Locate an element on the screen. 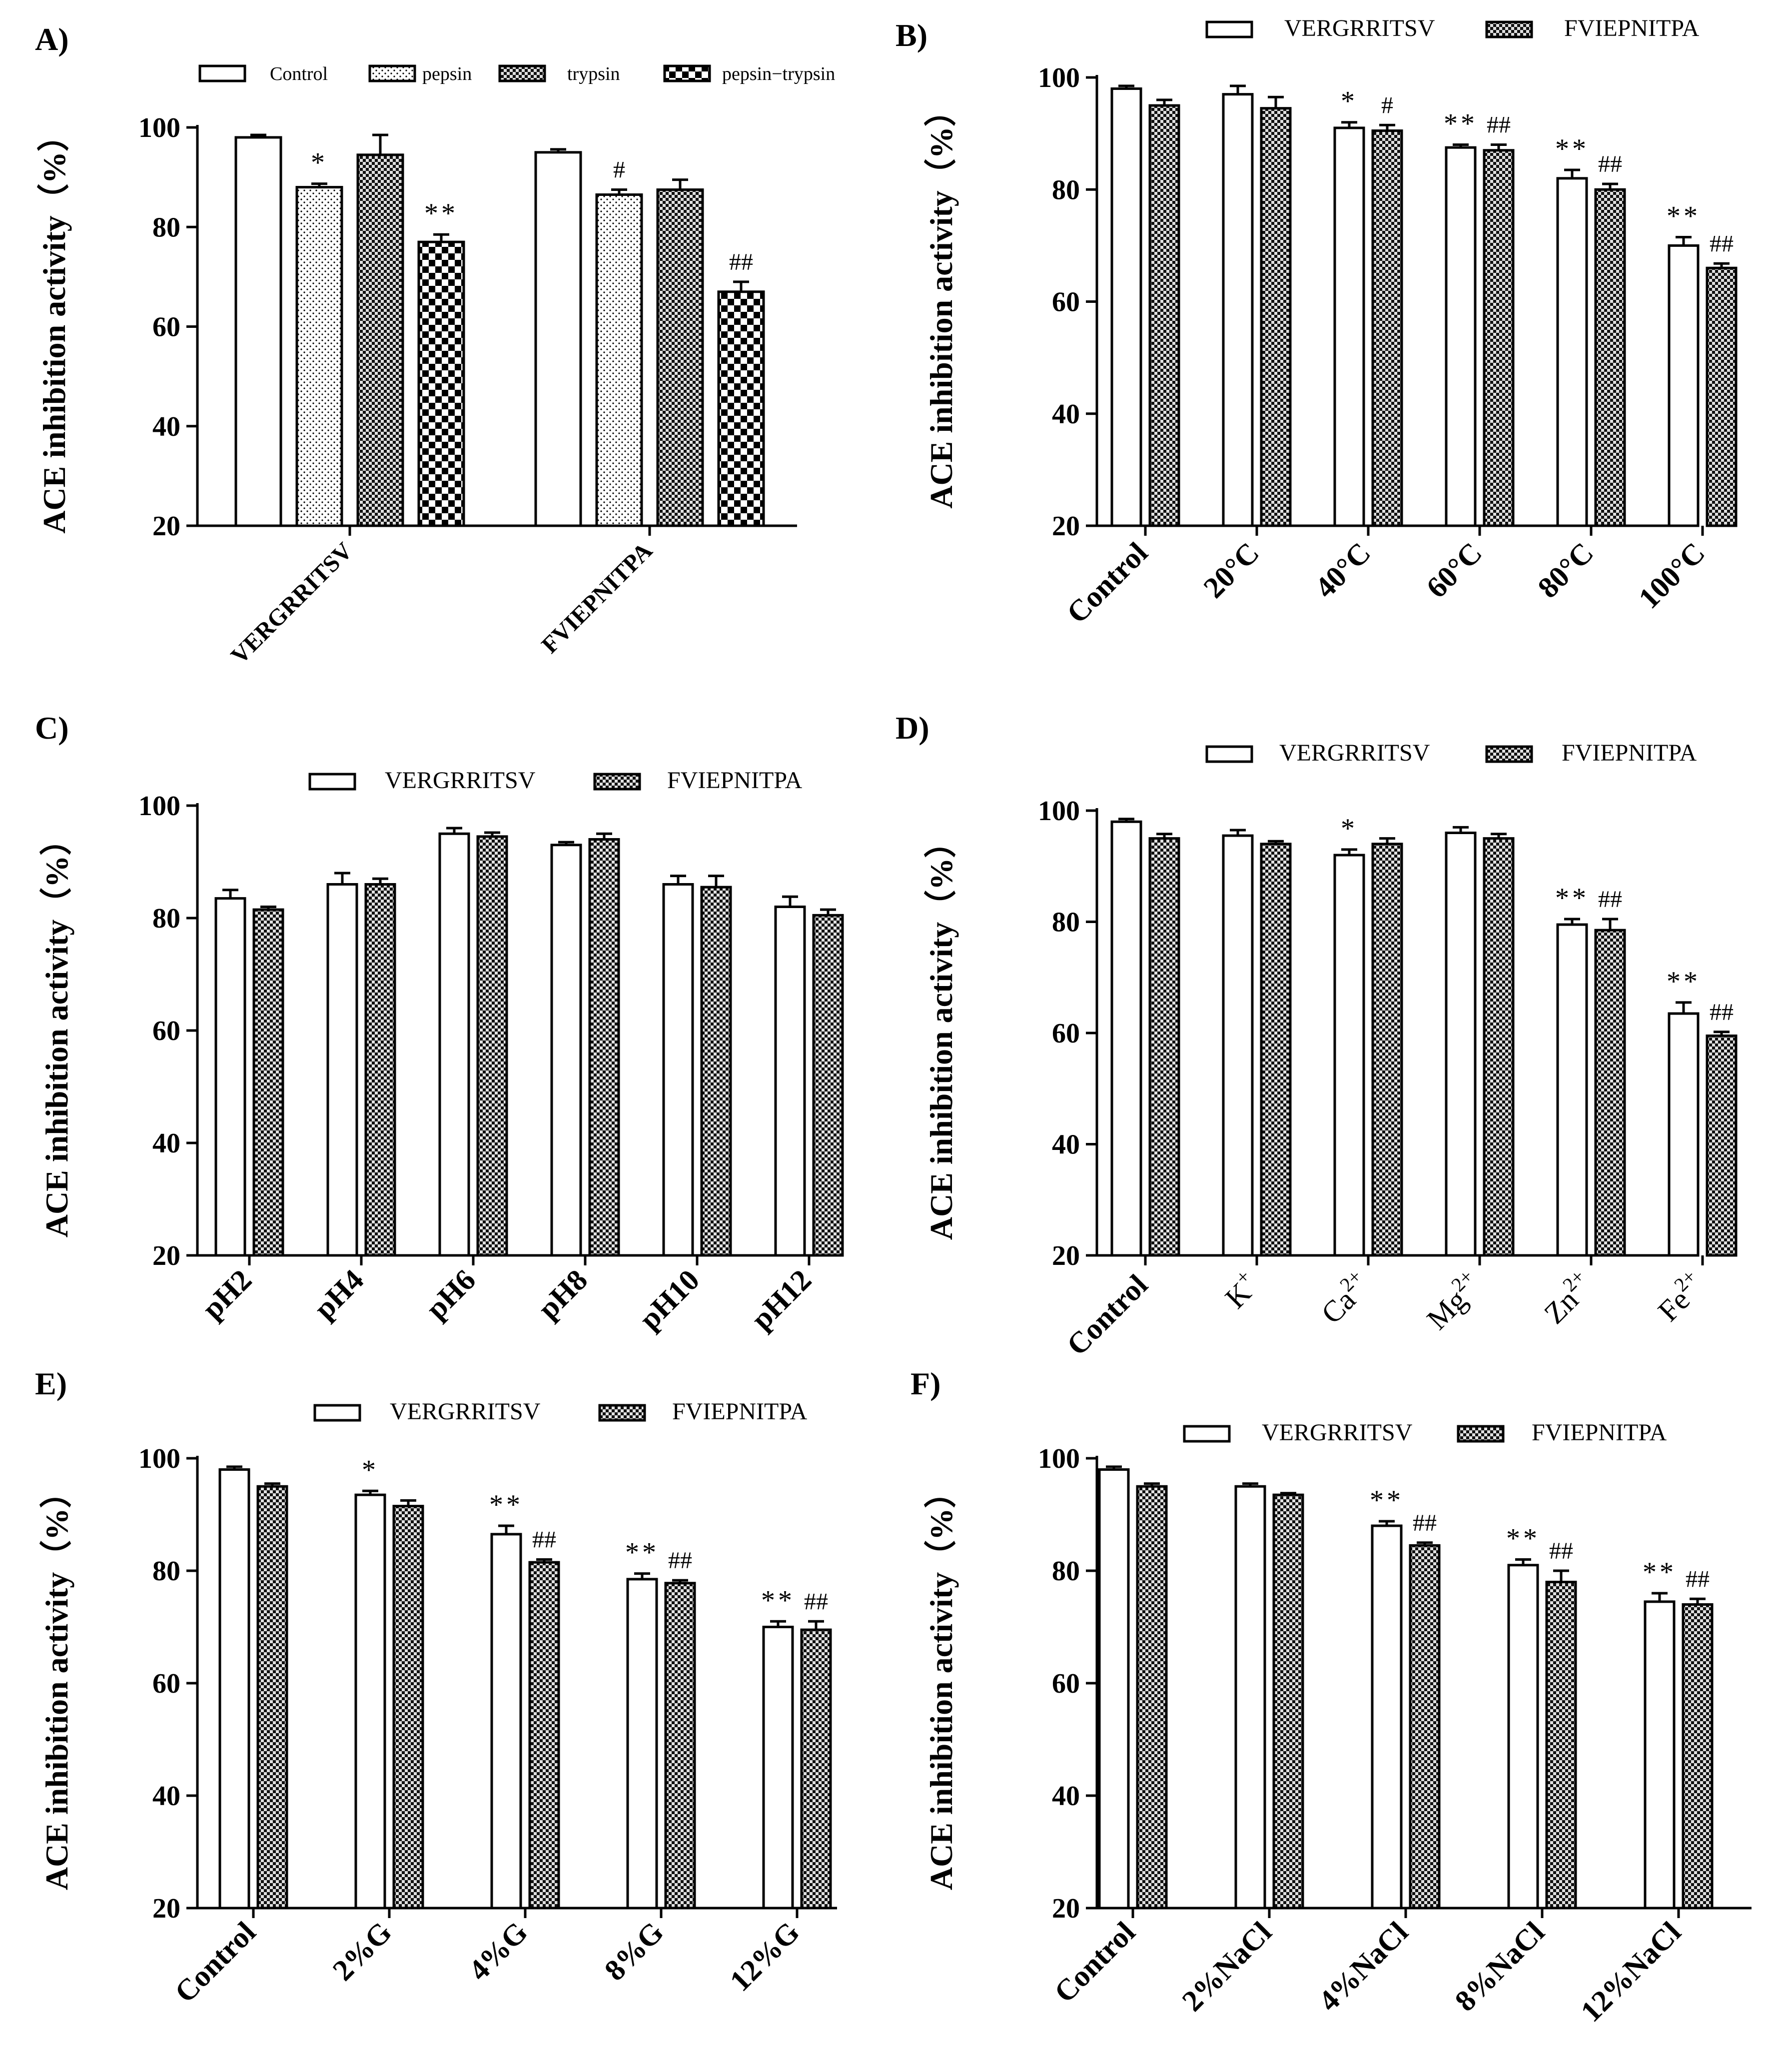 This screenshot has height=2072, width=1783. legend-label: pepsin is located at coordinates (447, 73).